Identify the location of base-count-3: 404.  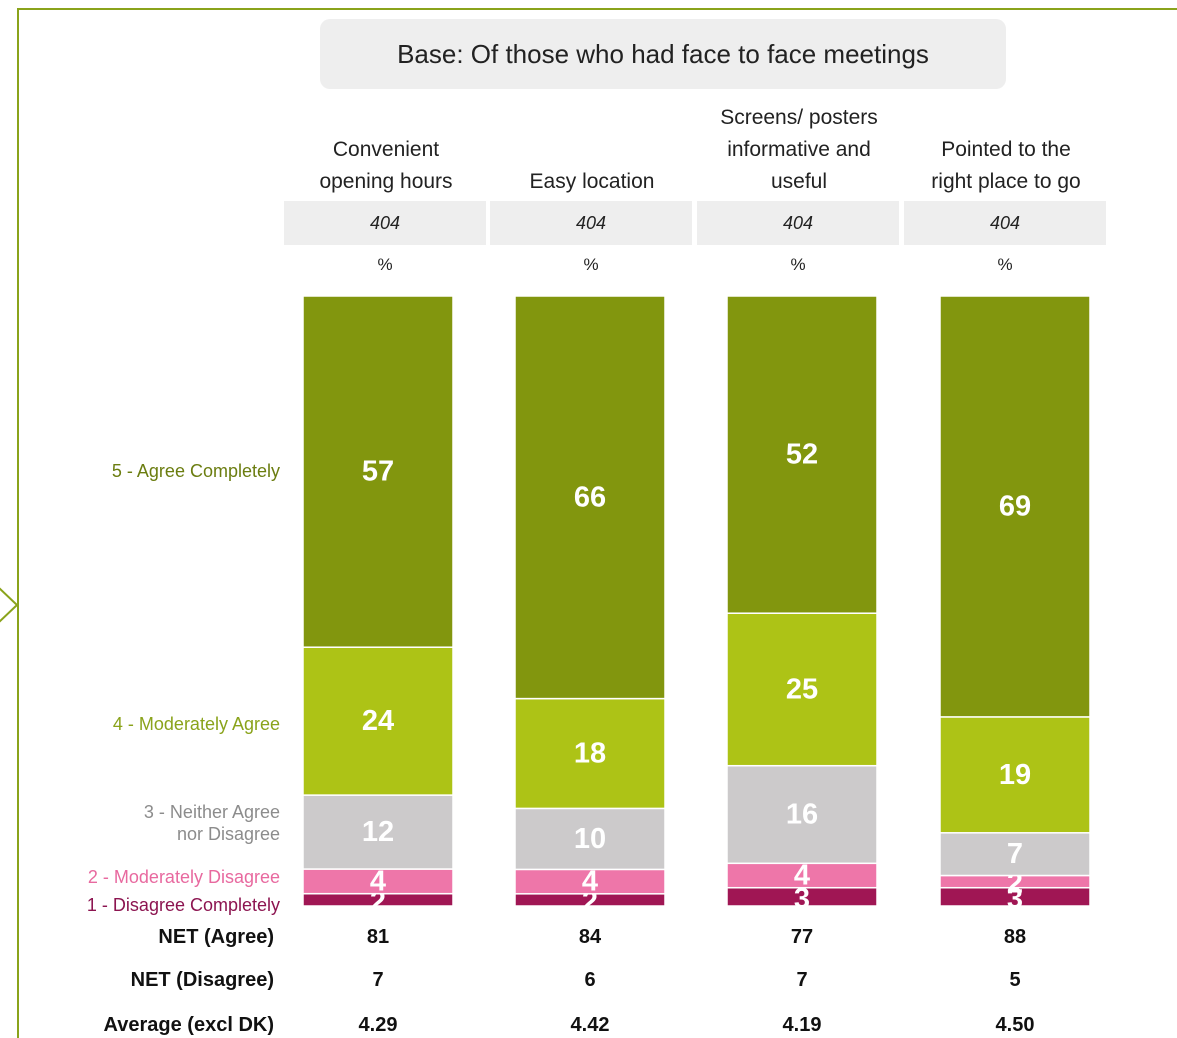
(798, 223).